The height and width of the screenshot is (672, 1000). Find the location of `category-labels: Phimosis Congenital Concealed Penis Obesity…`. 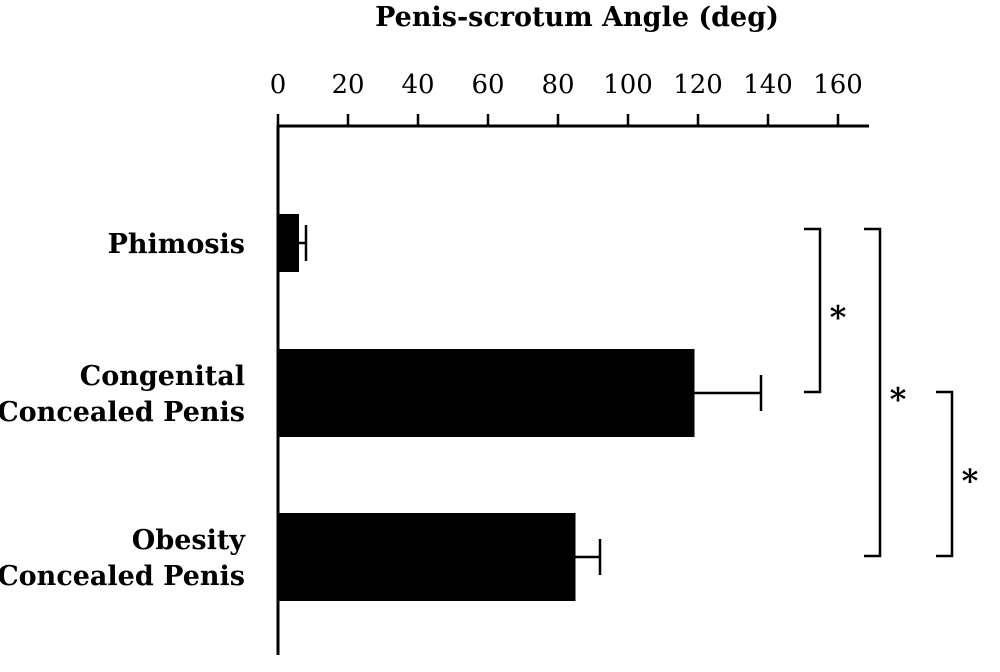

category-labels: Phimosis Congenital Concealed Penis Obesity… is located at coordinates (123, 410).